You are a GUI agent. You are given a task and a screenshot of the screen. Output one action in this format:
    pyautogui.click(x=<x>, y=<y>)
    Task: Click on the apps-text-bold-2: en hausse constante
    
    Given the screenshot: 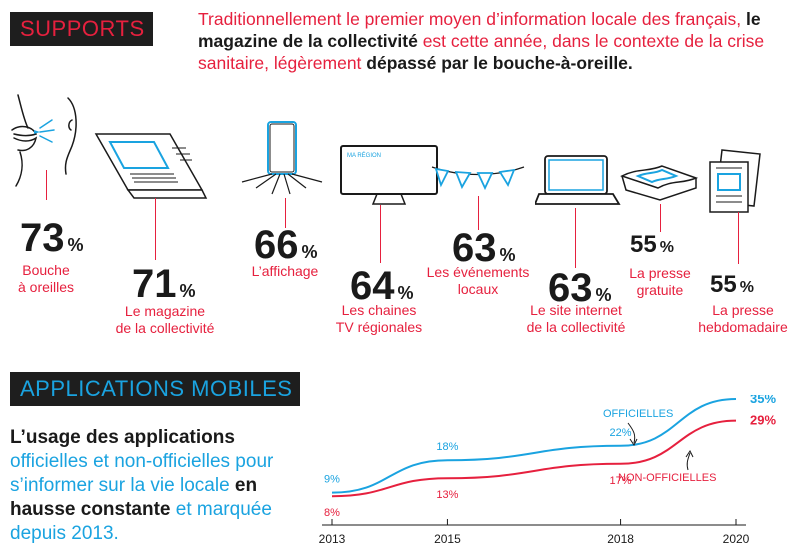 What is the action you would take?
    pyautogui.click(x=134, y=497)
    